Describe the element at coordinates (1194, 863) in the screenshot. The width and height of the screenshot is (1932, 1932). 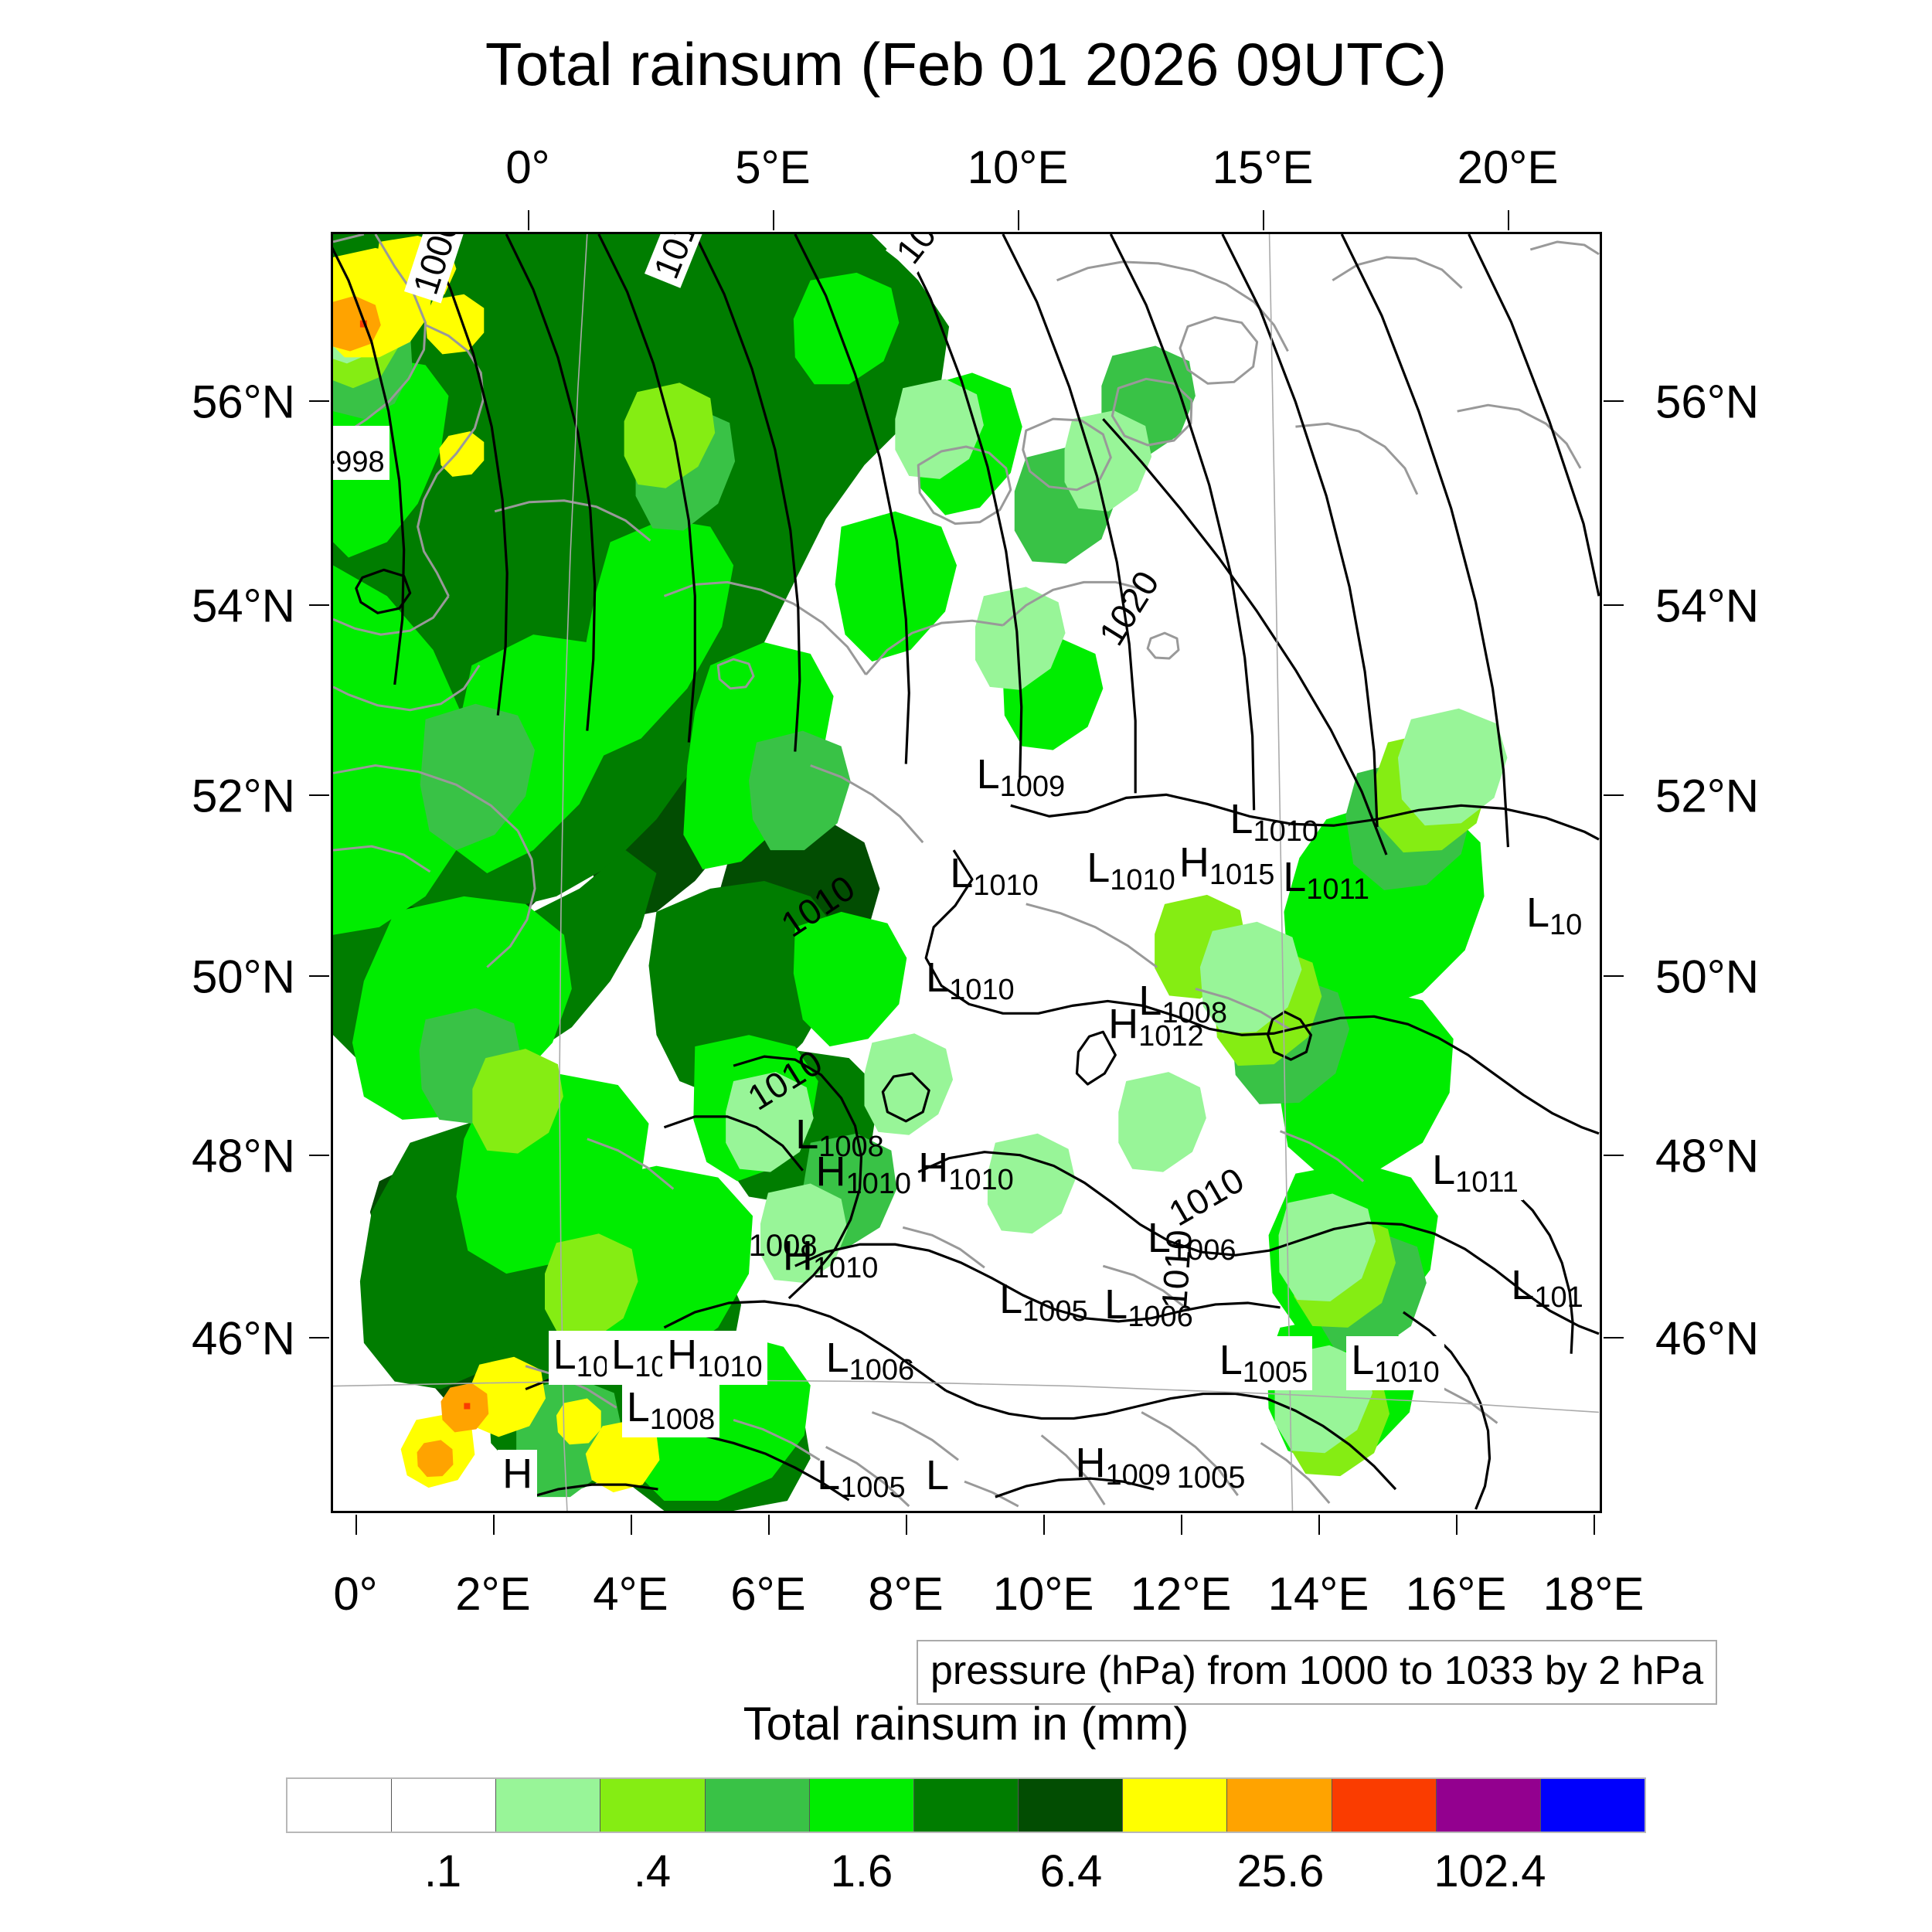
I see `high-marker: H` at that location.